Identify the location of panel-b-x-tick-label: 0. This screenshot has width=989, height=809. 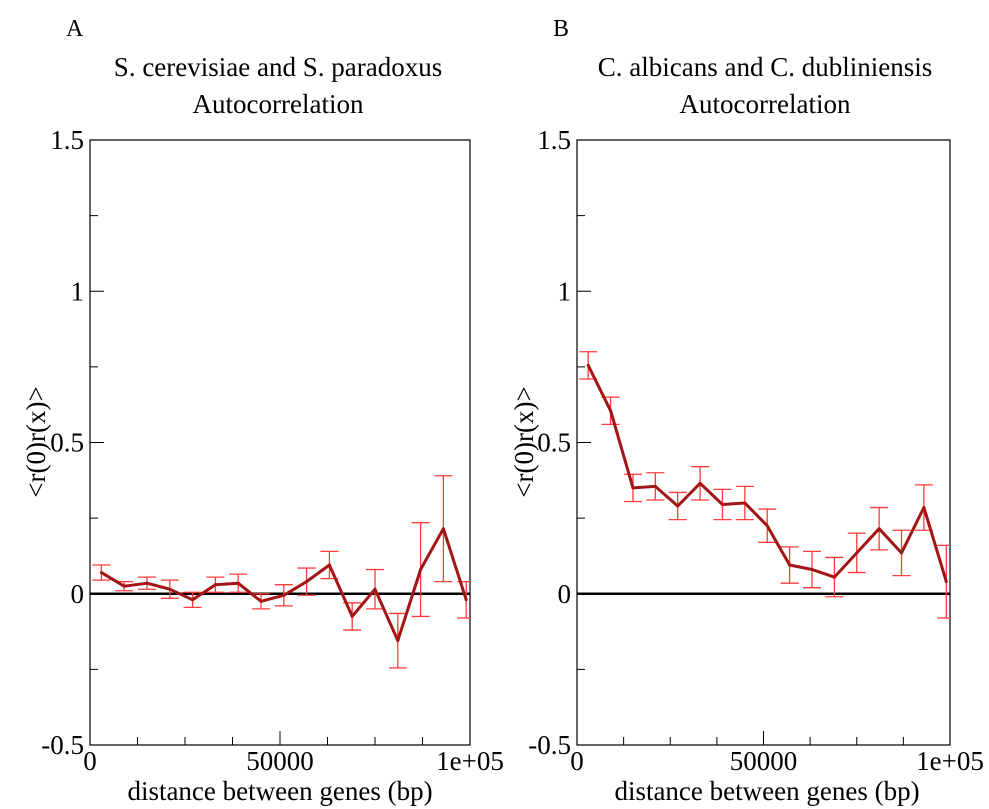
(577, 761).